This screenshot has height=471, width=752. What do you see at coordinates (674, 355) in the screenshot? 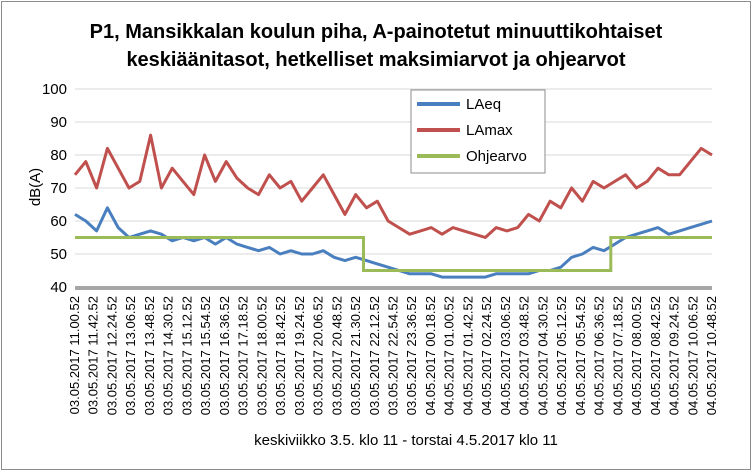
I see `x-tick-label: 04.05.2017 09.24.52` at bounding box center [674, 355].